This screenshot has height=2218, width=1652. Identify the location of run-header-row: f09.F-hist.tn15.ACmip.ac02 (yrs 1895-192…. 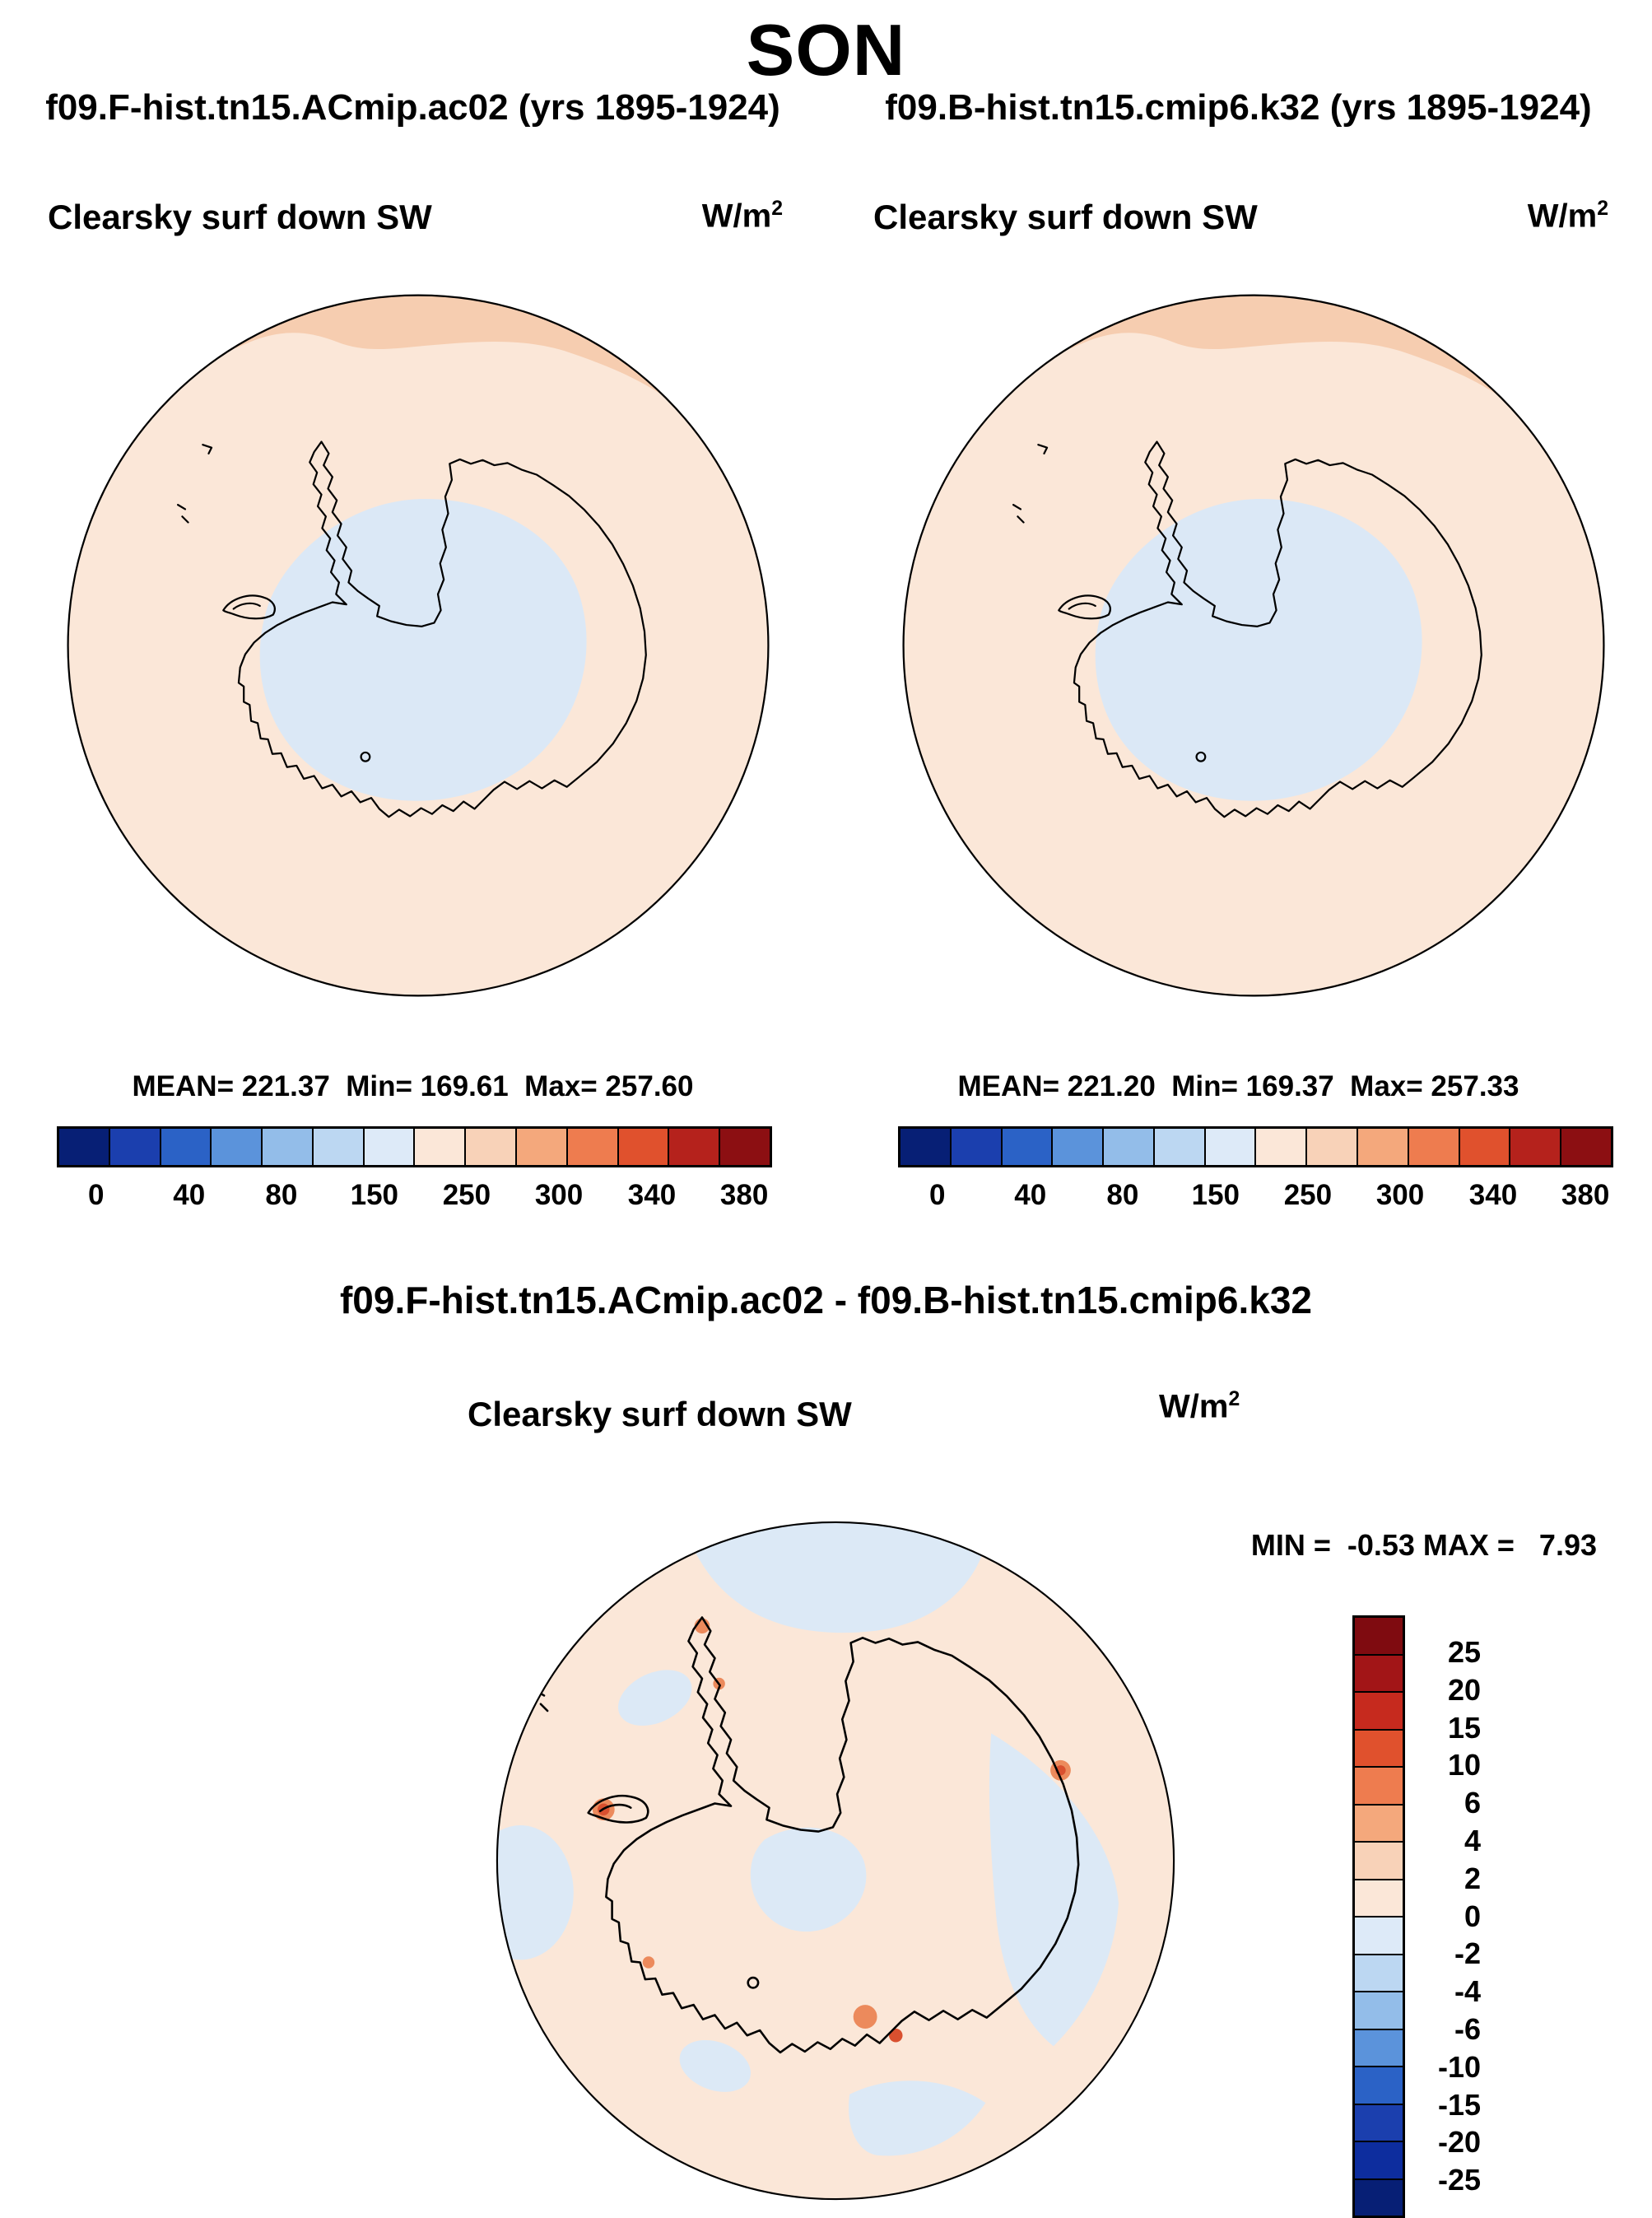
(826, 107).